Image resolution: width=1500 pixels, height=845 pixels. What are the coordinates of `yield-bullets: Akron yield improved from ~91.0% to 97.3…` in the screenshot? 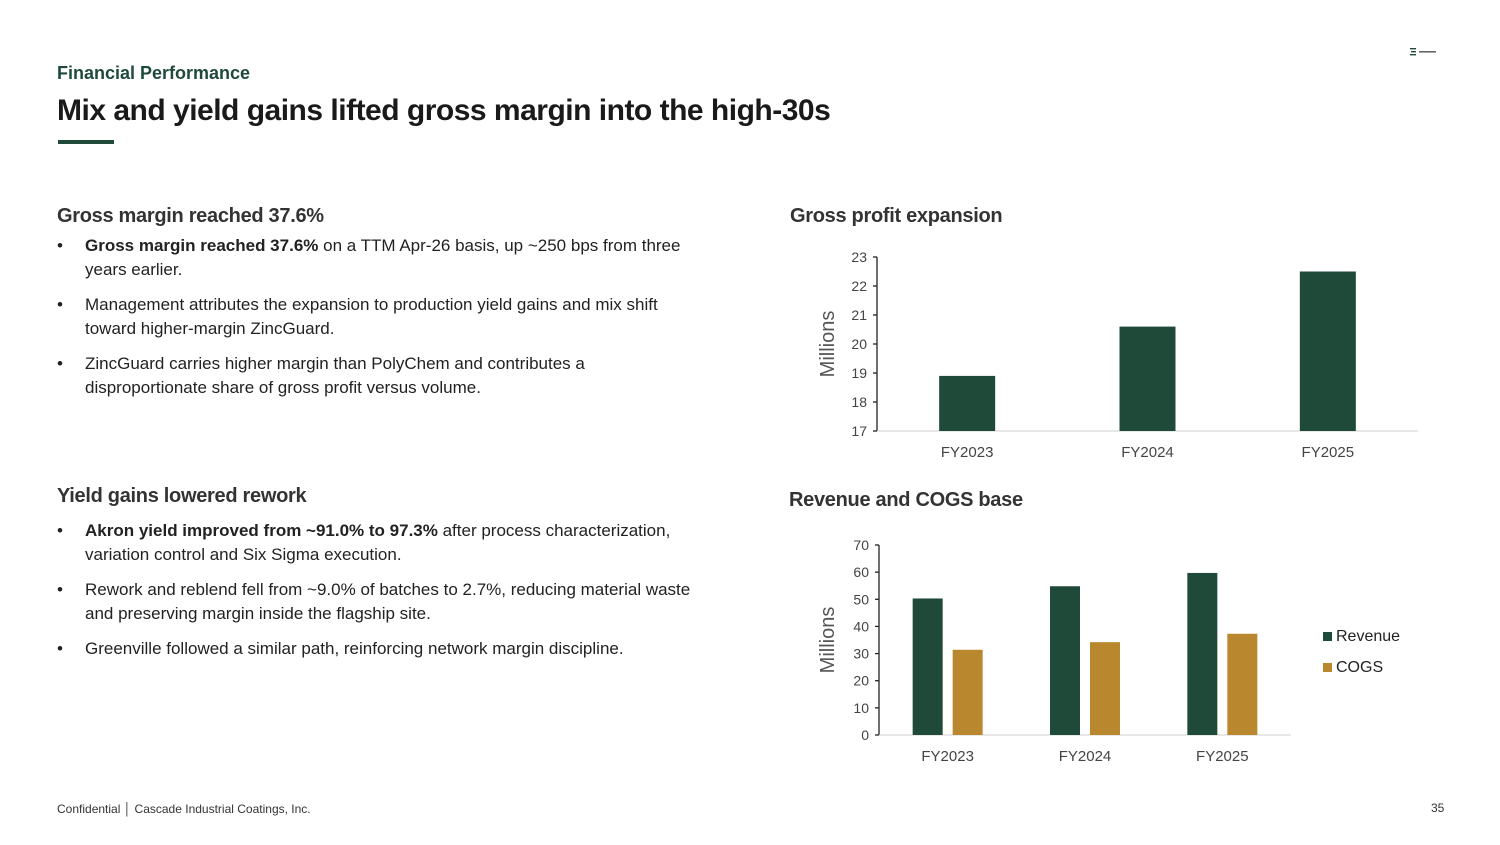 It's located at (382, 596).